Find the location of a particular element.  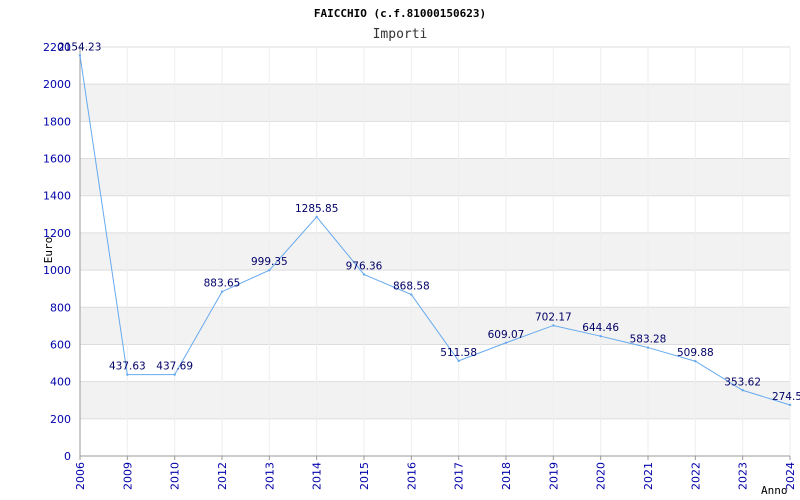

y-tick-label: 1800 is located at coordinates (57, 121).